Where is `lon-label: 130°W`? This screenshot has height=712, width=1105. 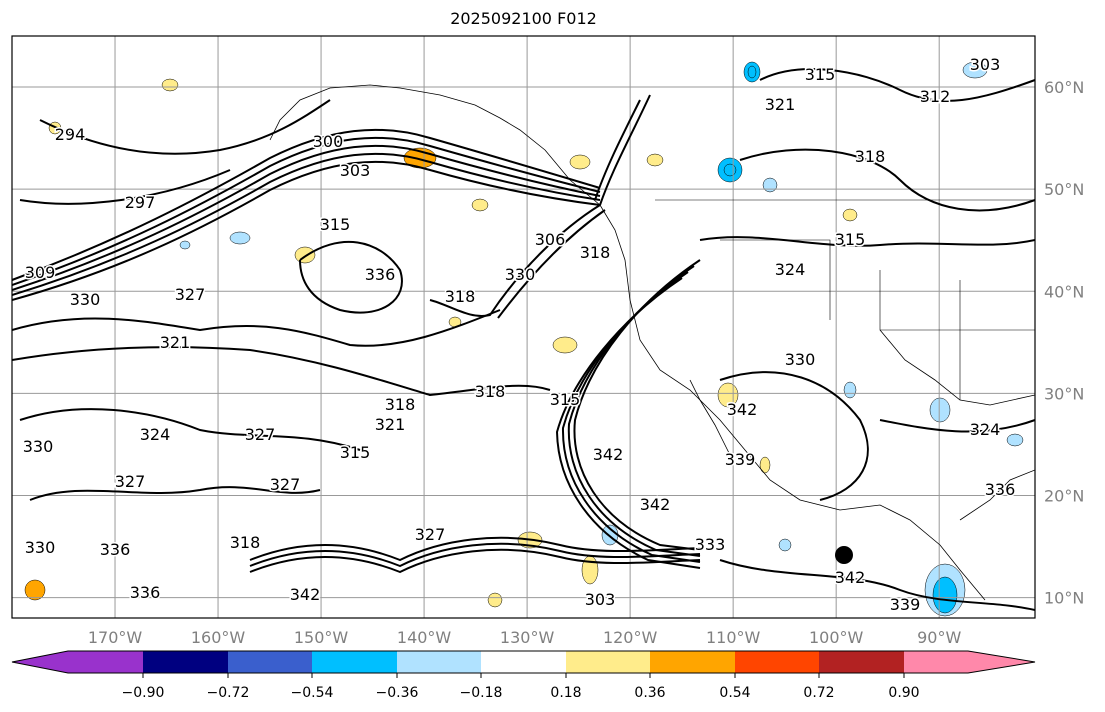 lon-label: 130°W is located at coordinates (527, 637).